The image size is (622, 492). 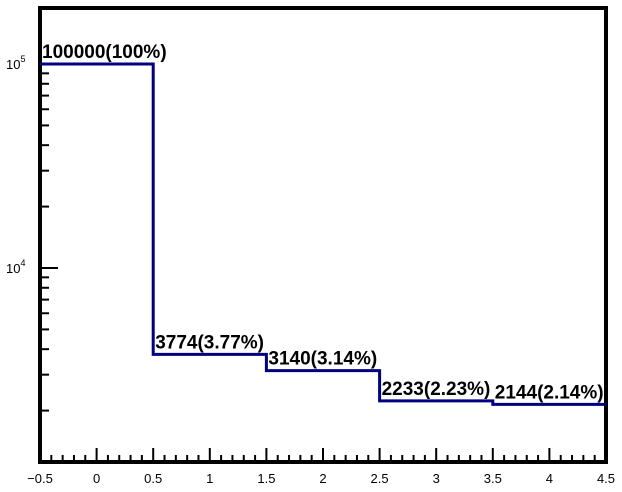 What do you see at coordinates (40, 478) in the screenshot?
I see `x-tick-label: −0.5` at bounding box center [40, 478].